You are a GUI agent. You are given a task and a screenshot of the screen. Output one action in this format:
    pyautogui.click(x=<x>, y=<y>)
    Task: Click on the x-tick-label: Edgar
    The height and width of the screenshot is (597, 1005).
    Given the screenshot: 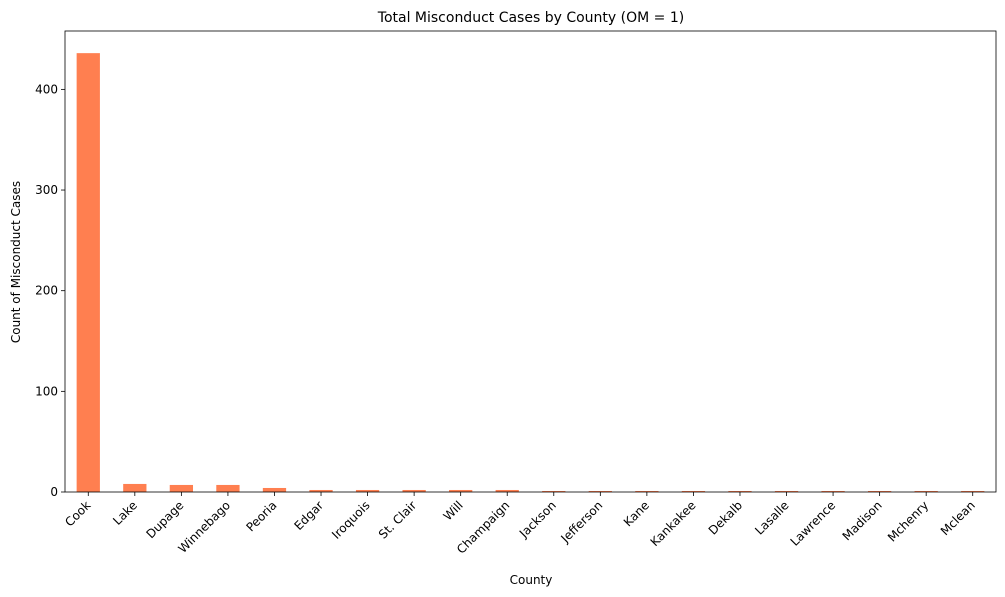 What is the action you would take?
    pyautogui.click(x=308, y=515)
    